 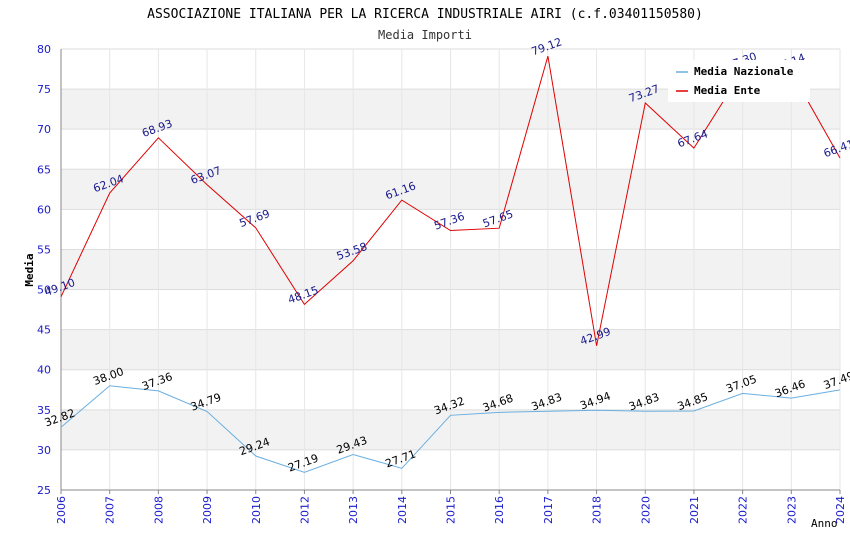 What do you see at coordinates (44, 209) in the screenshot?
I see `y-tick-label: 60` at bounding box center [44, 209].